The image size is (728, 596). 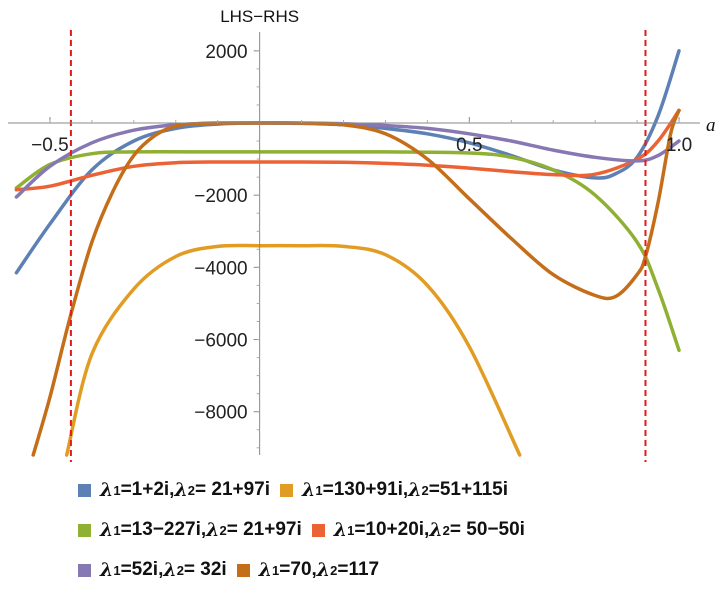 I want to click on y-ticks: 2000 −2000 −4000 −6000 −8000, so click(x=227, y=245).